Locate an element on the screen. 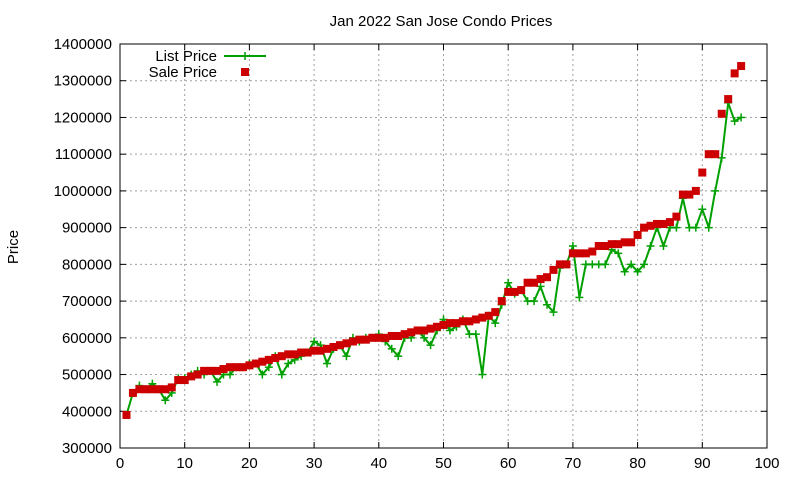 This screenshot has height=480, width=800. x-tick-label: 70 is located at coordinates (573, 463).